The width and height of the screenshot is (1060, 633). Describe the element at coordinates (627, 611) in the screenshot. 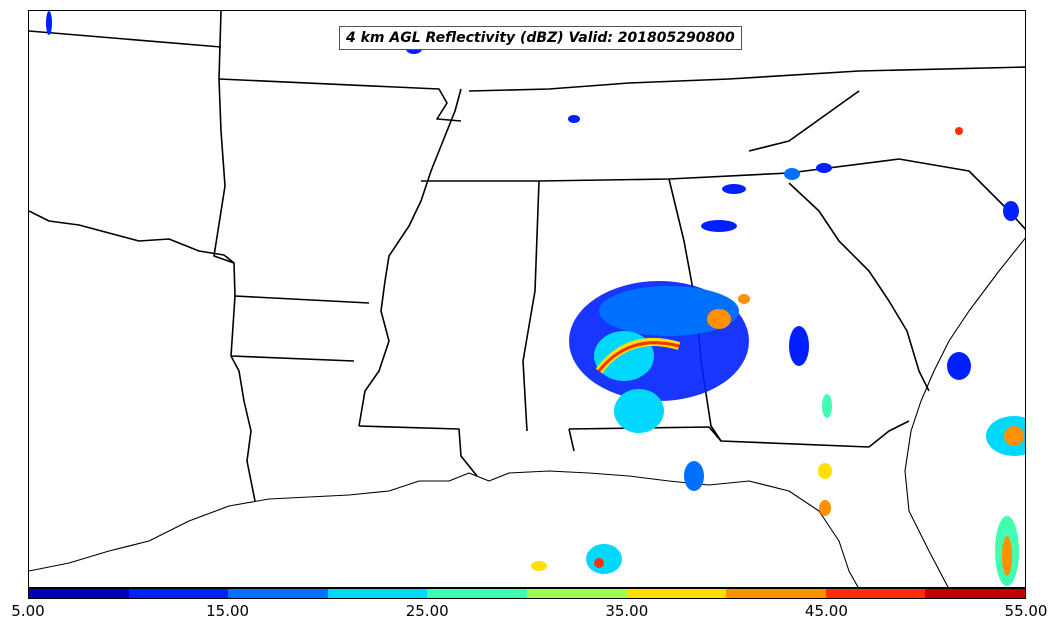

I see `tick-label: 35.00` at that location.